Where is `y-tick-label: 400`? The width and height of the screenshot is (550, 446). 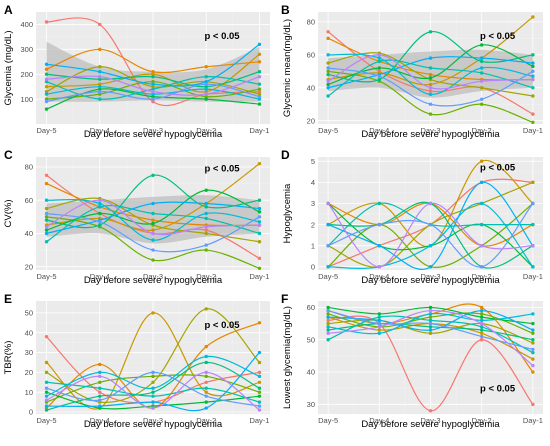 y-tick-label: 400 is located at coordinates (26, 24).